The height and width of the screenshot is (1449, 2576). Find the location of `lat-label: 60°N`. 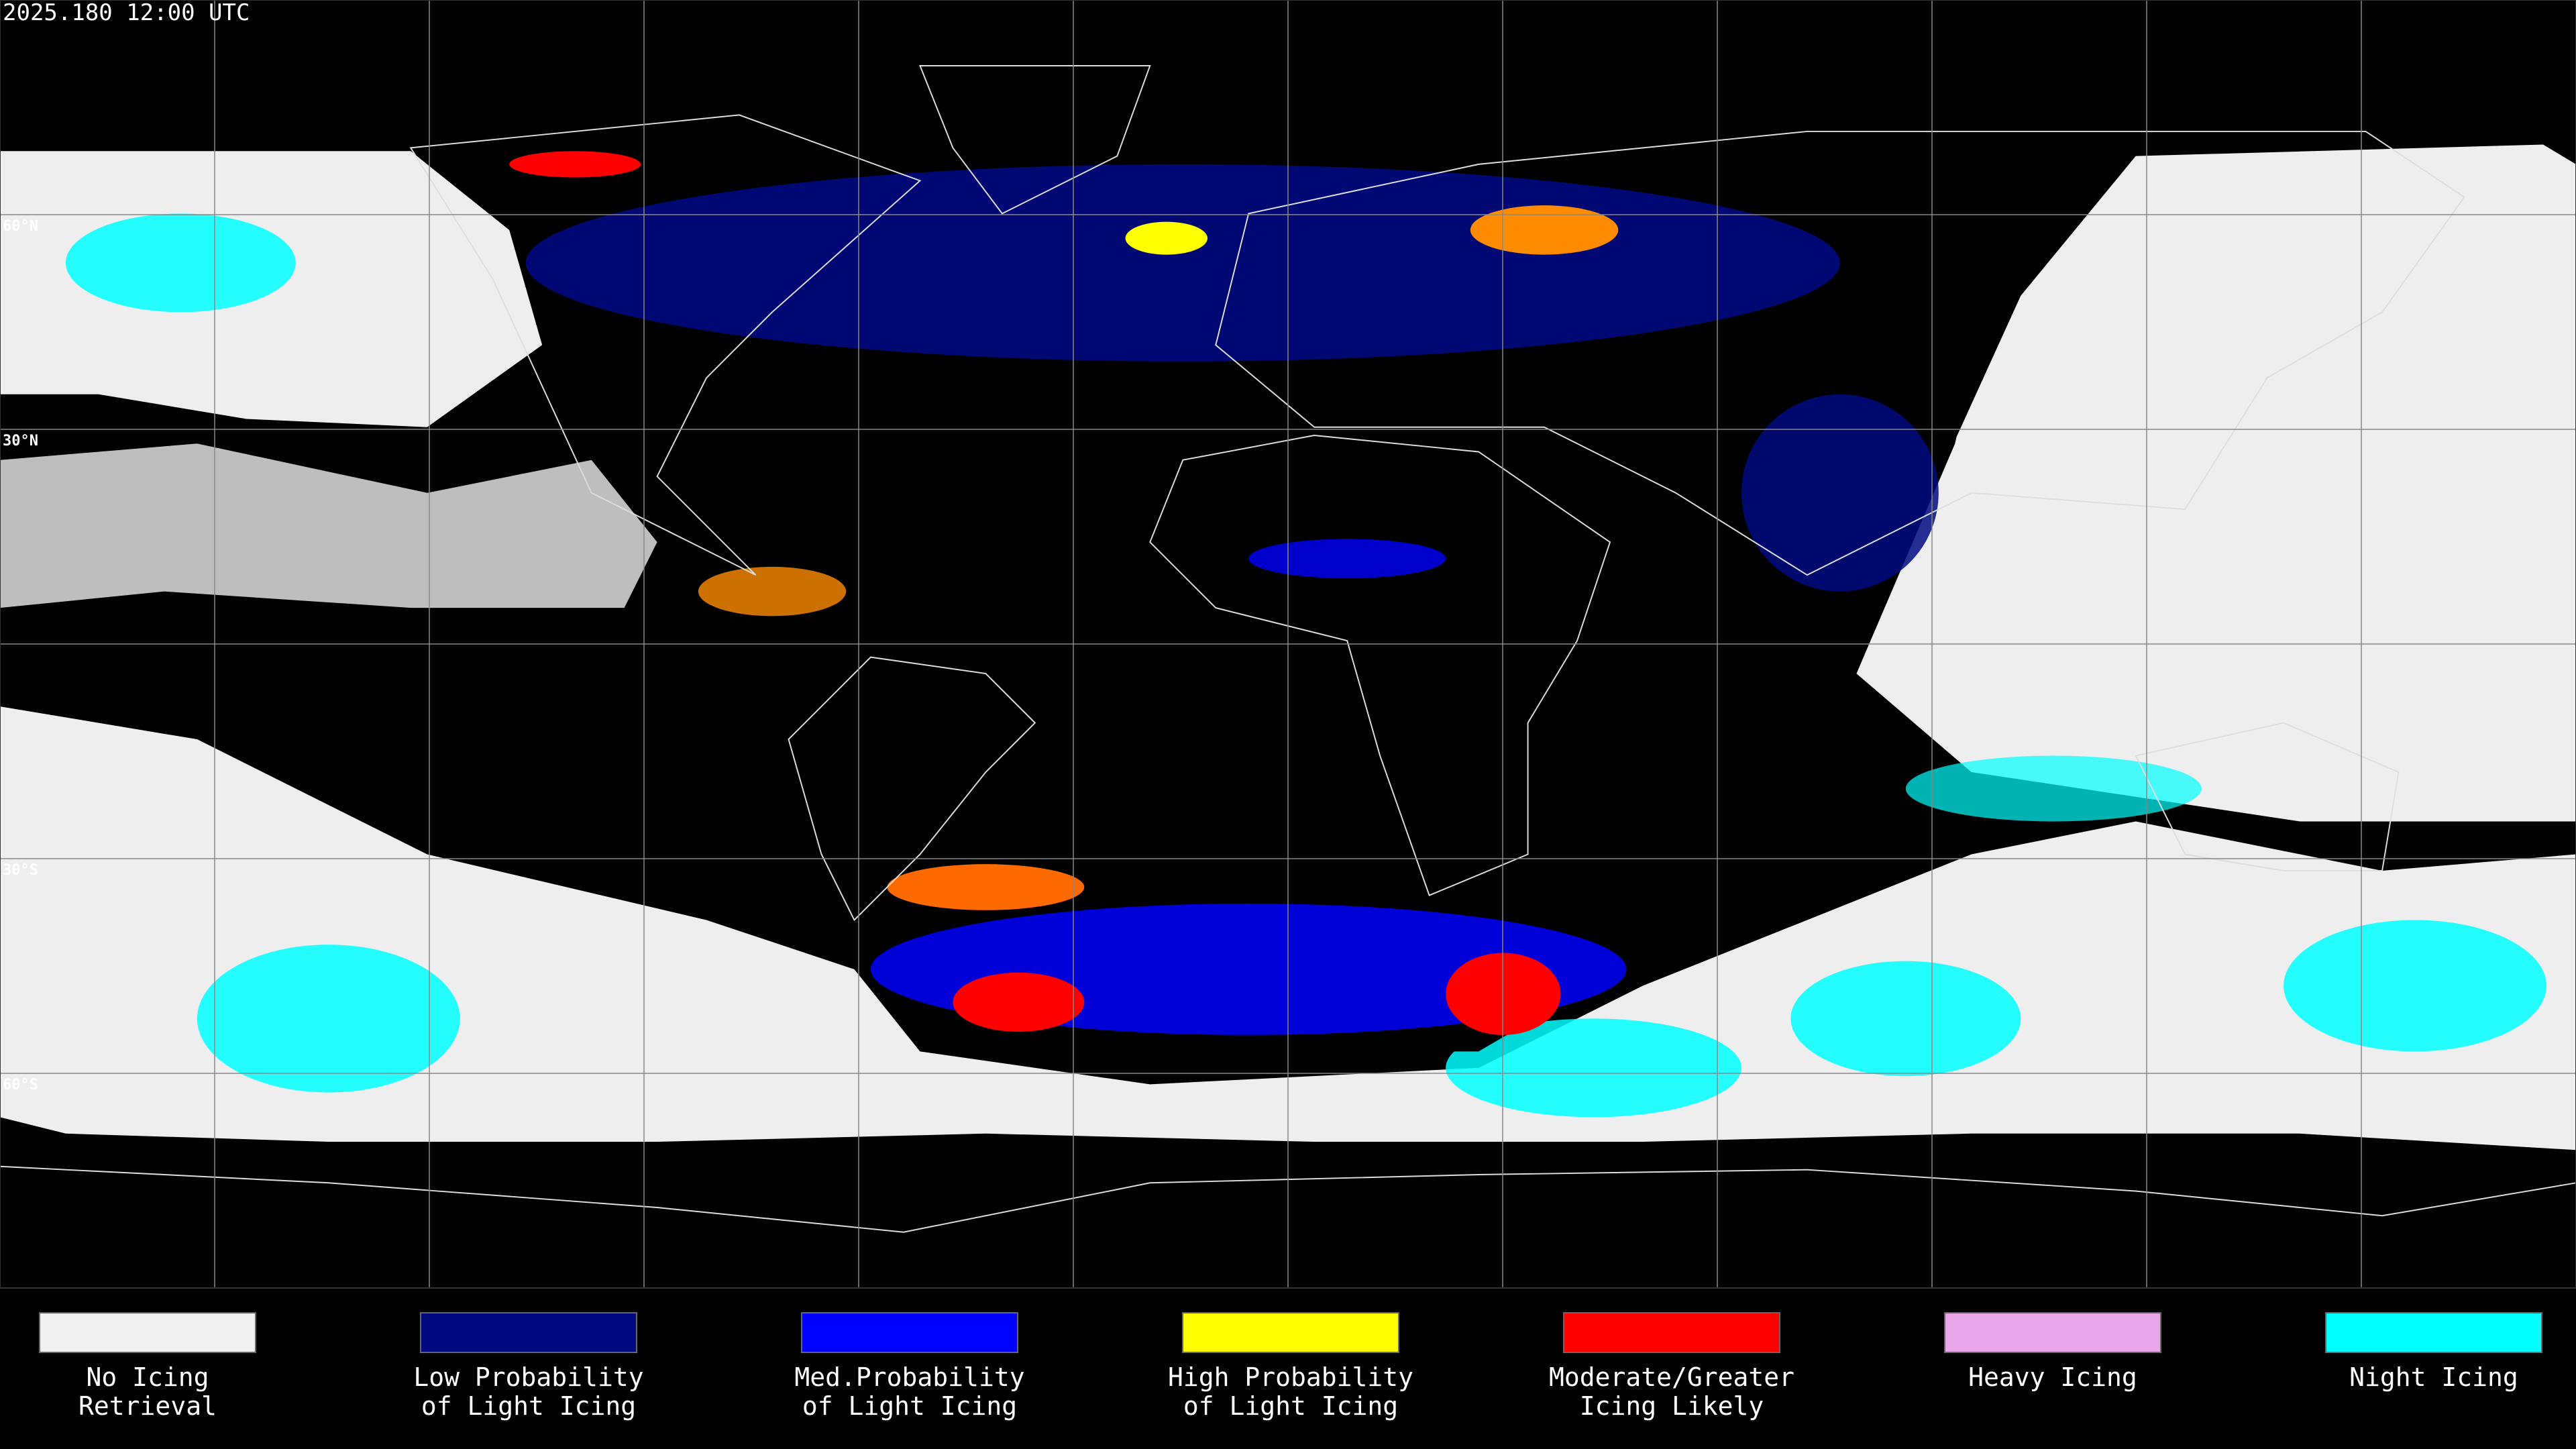

lat-label: 60°N is located at coordinates (20, 226).